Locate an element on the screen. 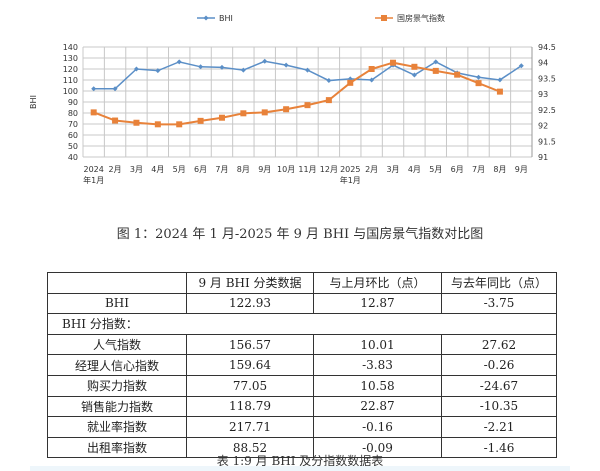  y-right-tick-label: 94.5 is located at coordinates (547, 47).